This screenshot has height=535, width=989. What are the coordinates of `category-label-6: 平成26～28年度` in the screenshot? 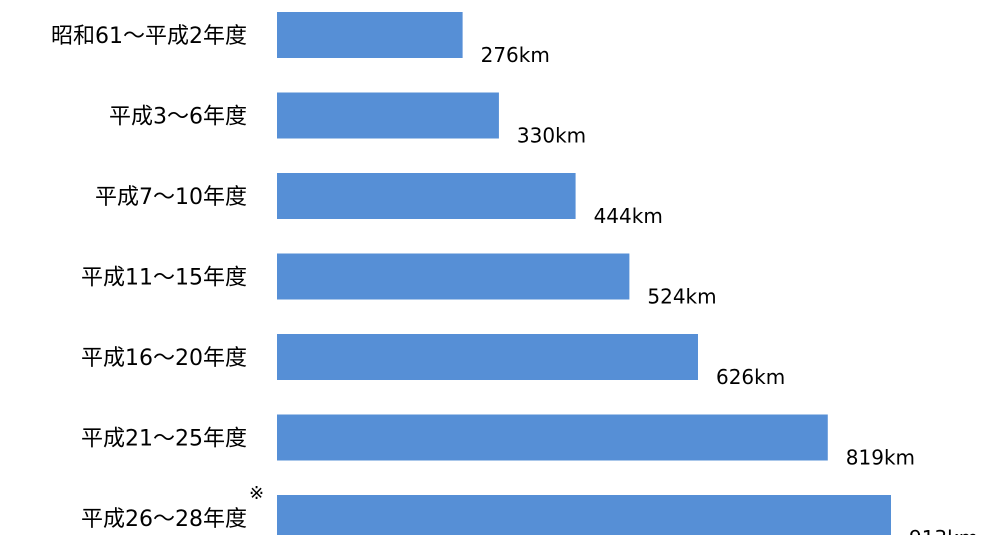 It's located at (164, 519).